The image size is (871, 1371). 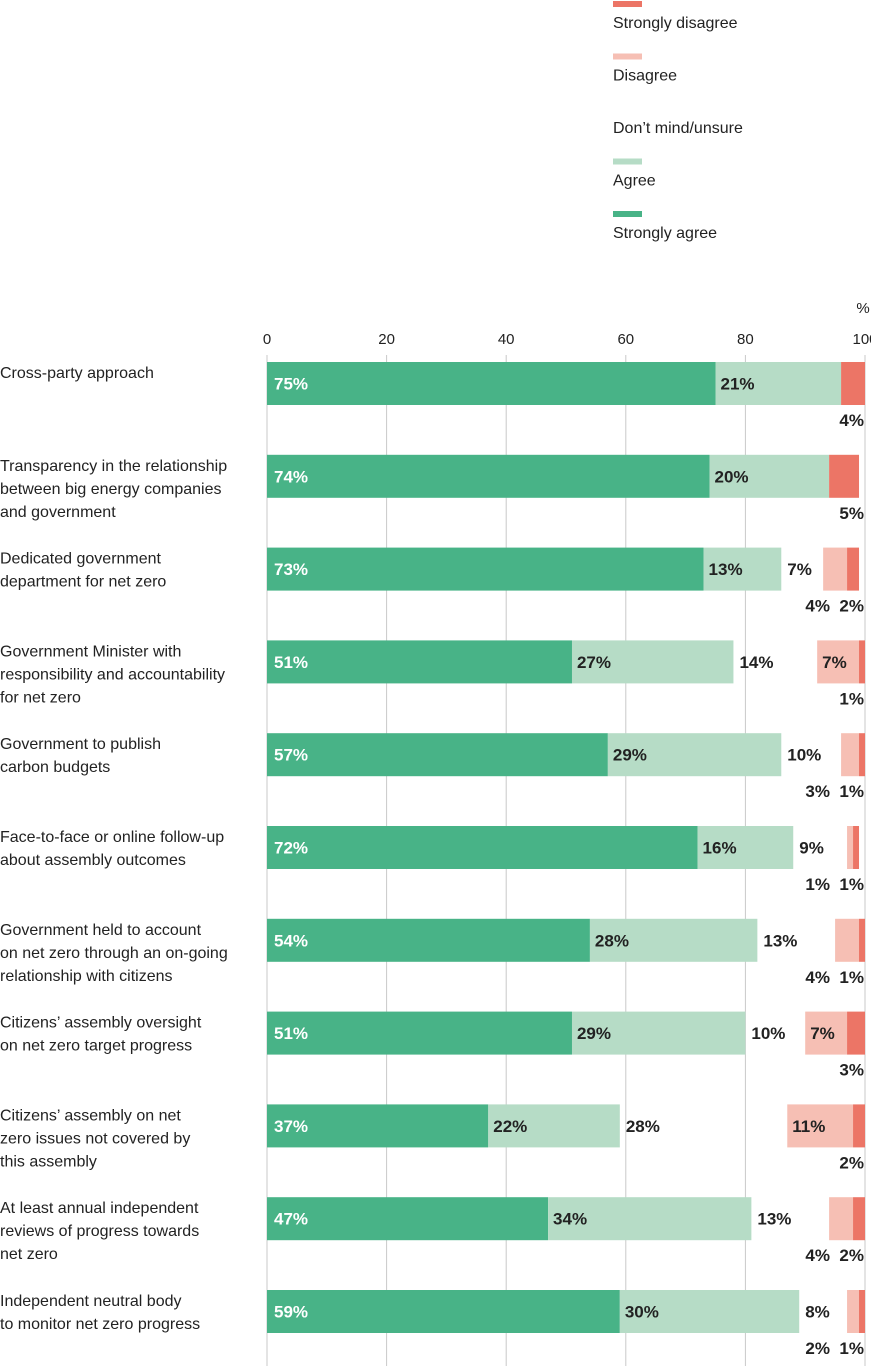 What do you see at coordinates (48, 1161) in the screenshot?
I see `category-label: this assembly` at bounding box center [48, 1161].